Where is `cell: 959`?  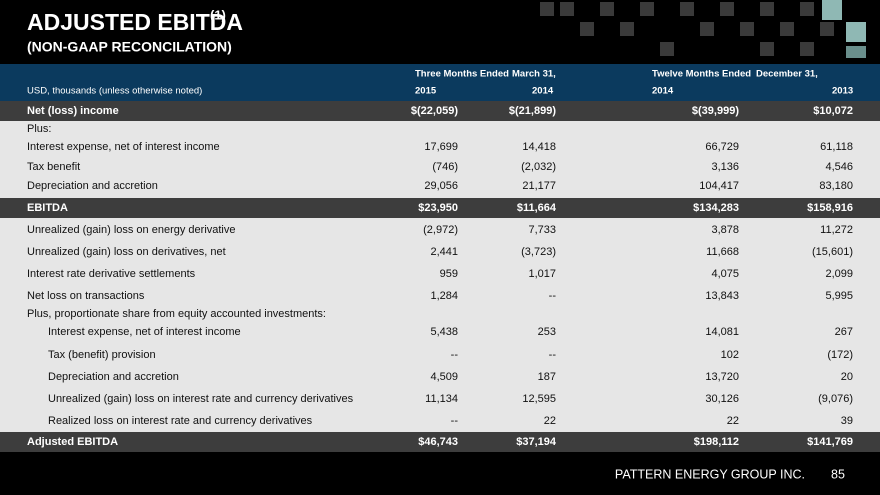 cell: 959 is located at coordinates (449, 274).